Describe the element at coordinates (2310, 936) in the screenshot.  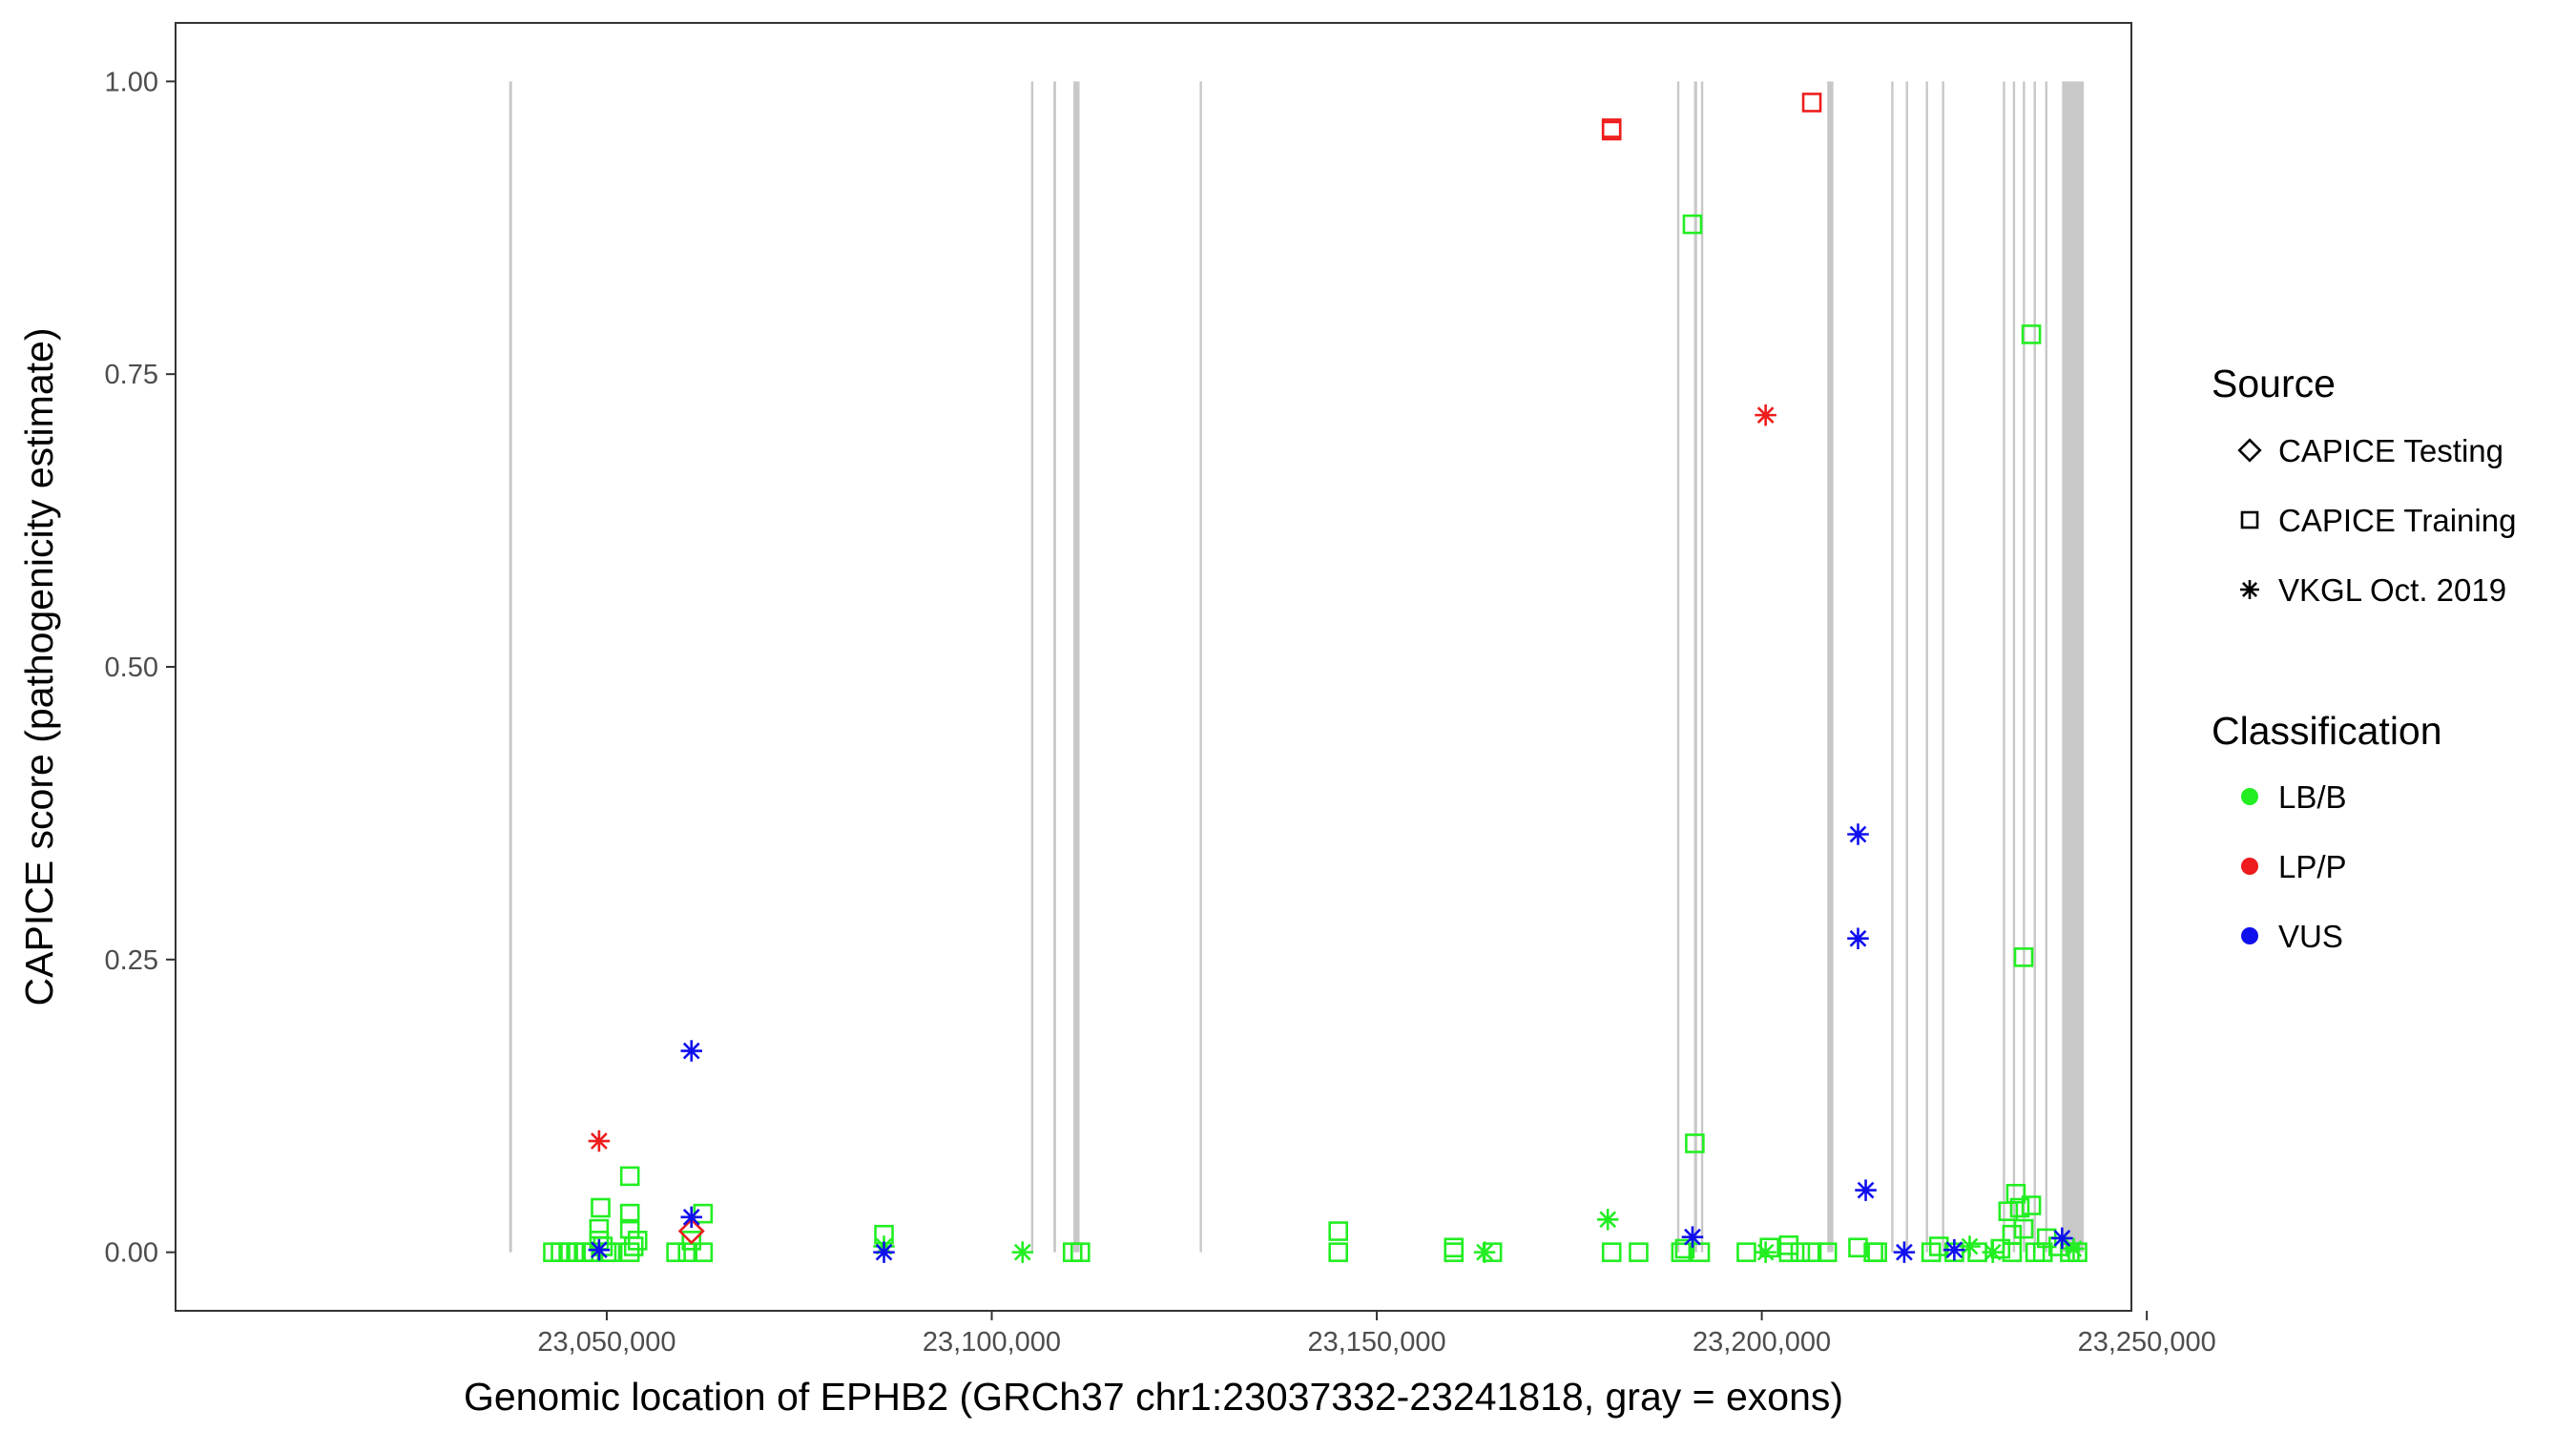
I see `legend-class-label: VUS` at that location.